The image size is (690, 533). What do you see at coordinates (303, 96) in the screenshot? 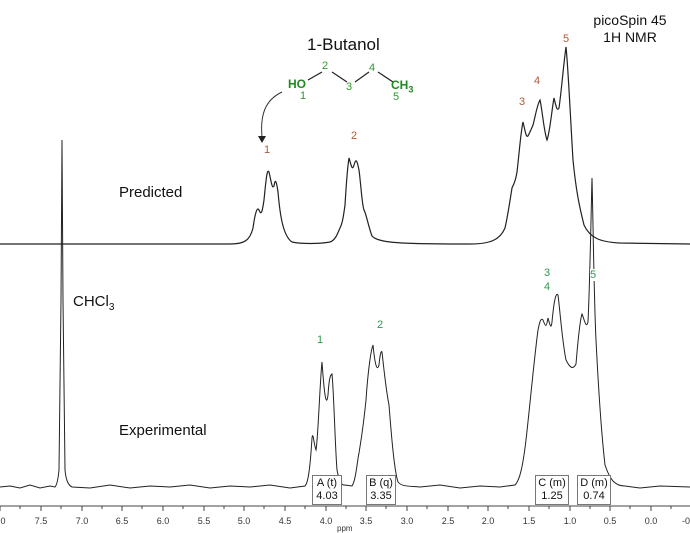
I see `atom-number-1: 1` at bounding box center [303, 96].